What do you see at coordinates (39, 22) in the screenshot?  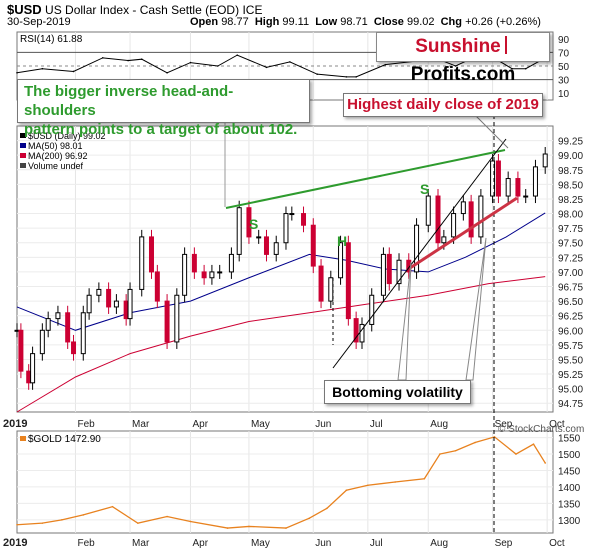 I see `chart-date: 30-Sep-2019` at bounding box center [39, 22].